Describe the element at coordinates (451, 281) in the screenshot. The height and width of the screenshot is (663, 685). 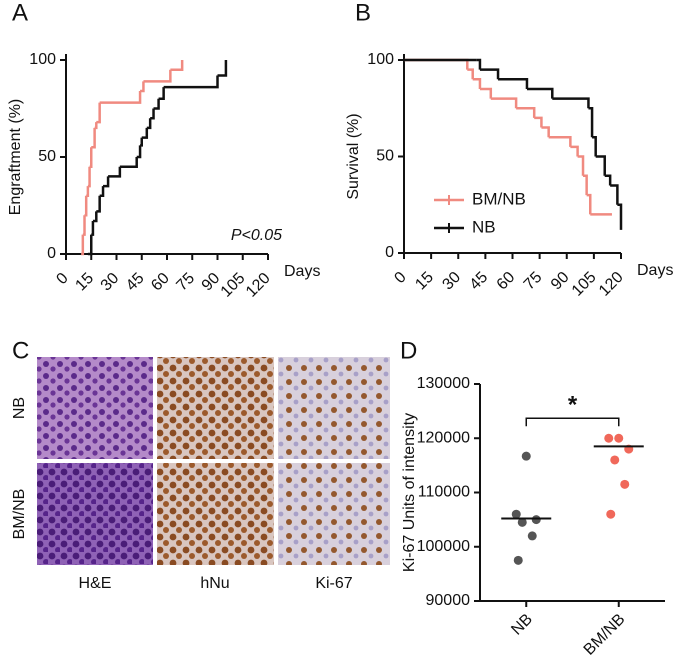
I see `x-tick-label: 30` at that location.